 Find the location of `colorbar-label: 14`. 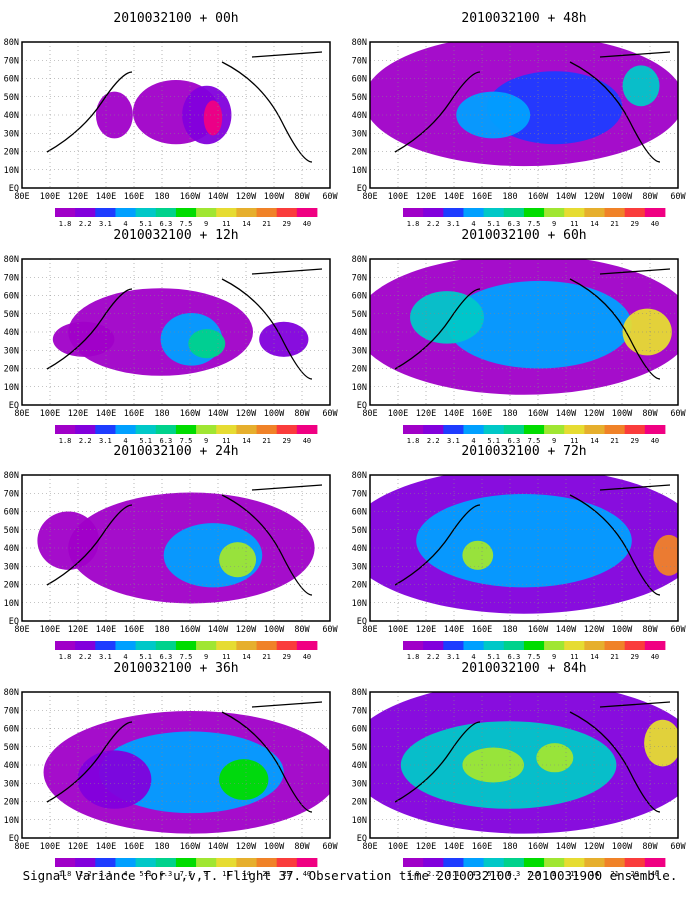

colorbar-label: 14 is located at coordinates (246, 874).